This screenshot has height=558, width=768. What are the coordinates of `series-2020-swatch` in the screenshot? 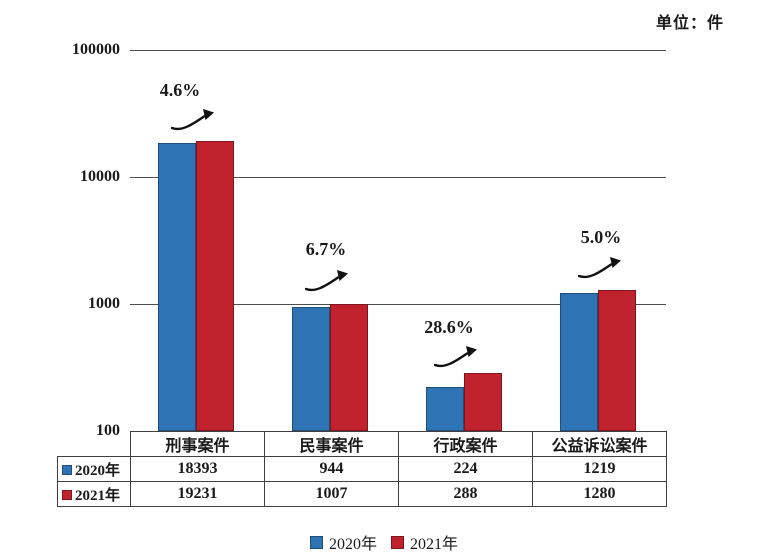 It's located at (67, 469).